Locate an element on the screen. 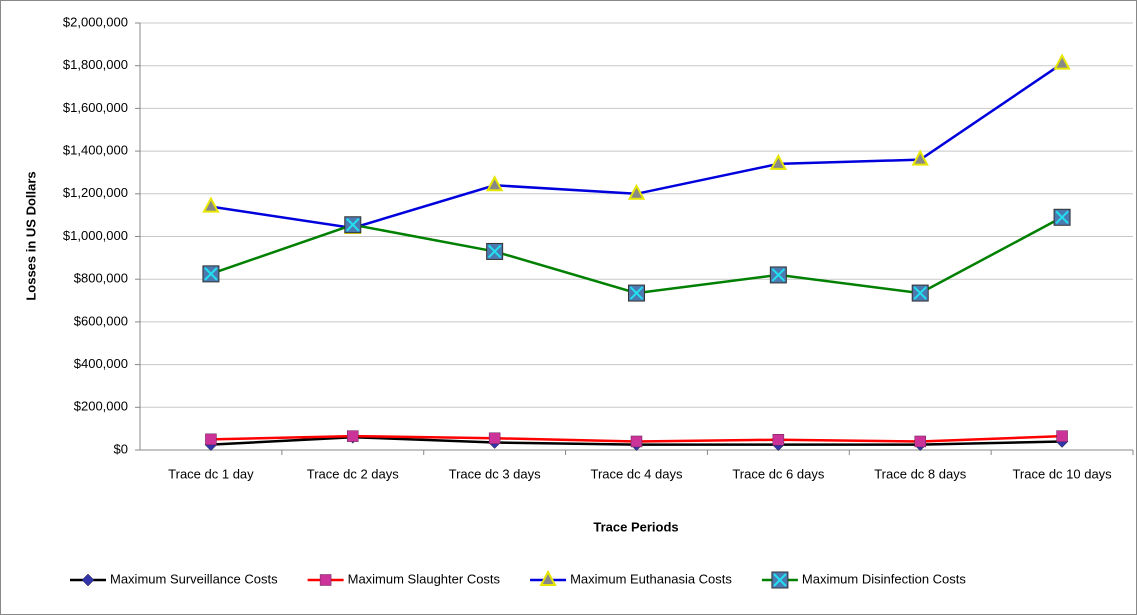 Image resolution: width=1137 pixels, height=615 pixels. y-tick-label: $0 is located at coordinates (121, 448).